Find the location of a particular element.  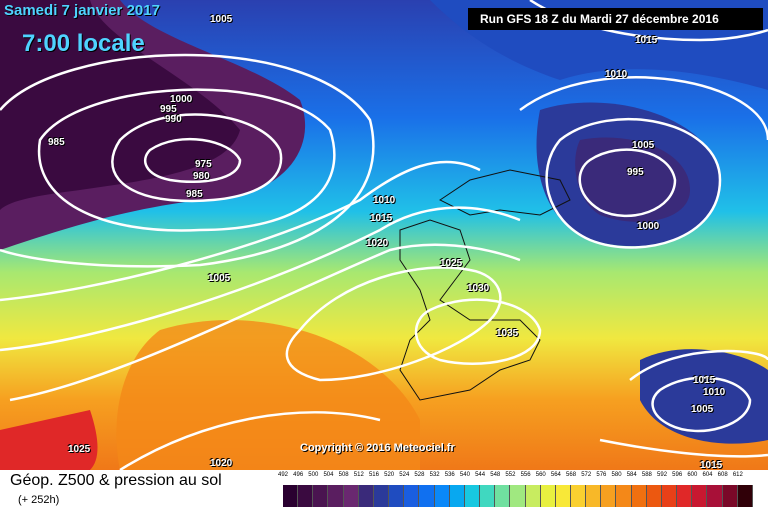

isobar-1010-southeast is located at coordinates (698, 365).